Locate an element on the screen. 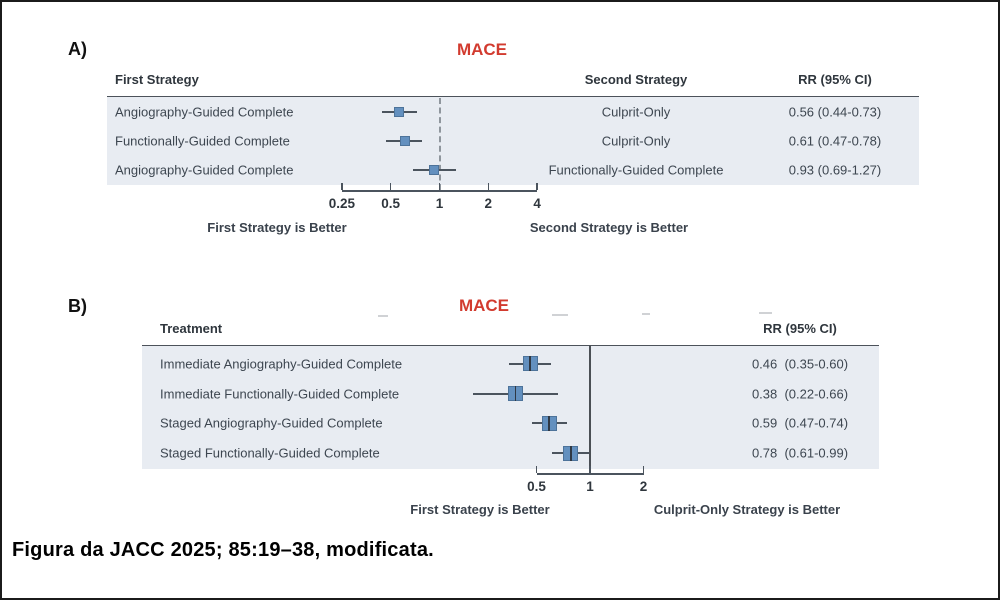 This screenshot has width=1000, height=600. rr-value-cell: 0.59 (0.47-0.74) is located at coordinates (800, 423).